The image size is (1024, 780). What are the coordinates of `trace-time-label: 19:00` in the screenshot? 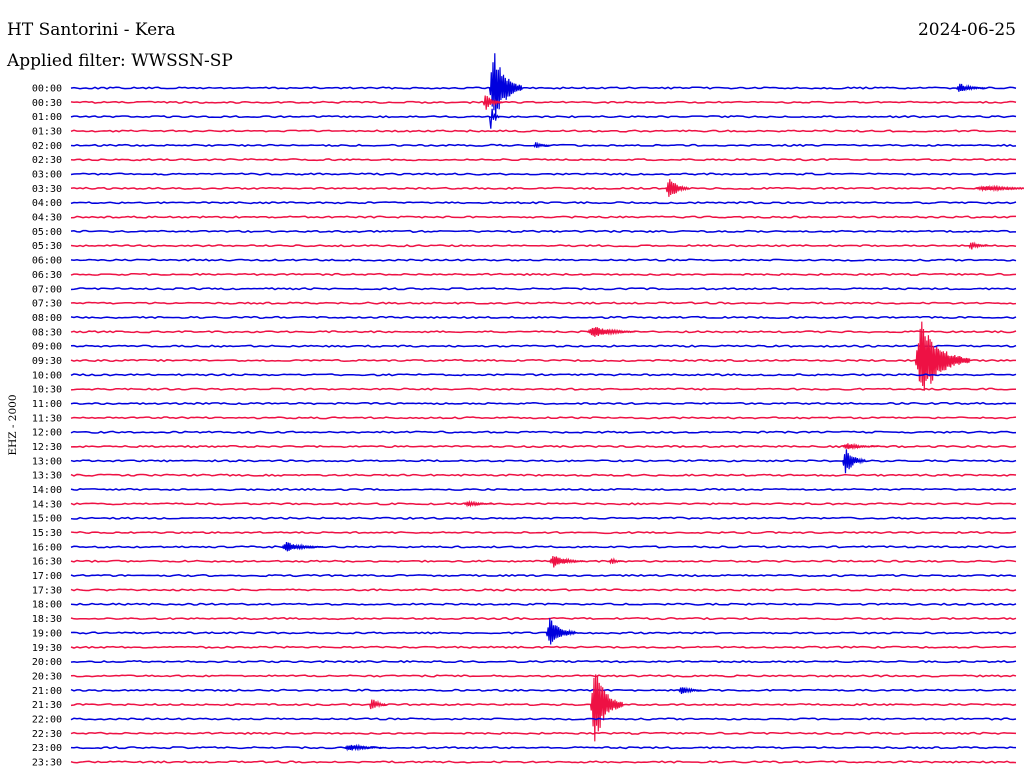 It's located at (47, 633).